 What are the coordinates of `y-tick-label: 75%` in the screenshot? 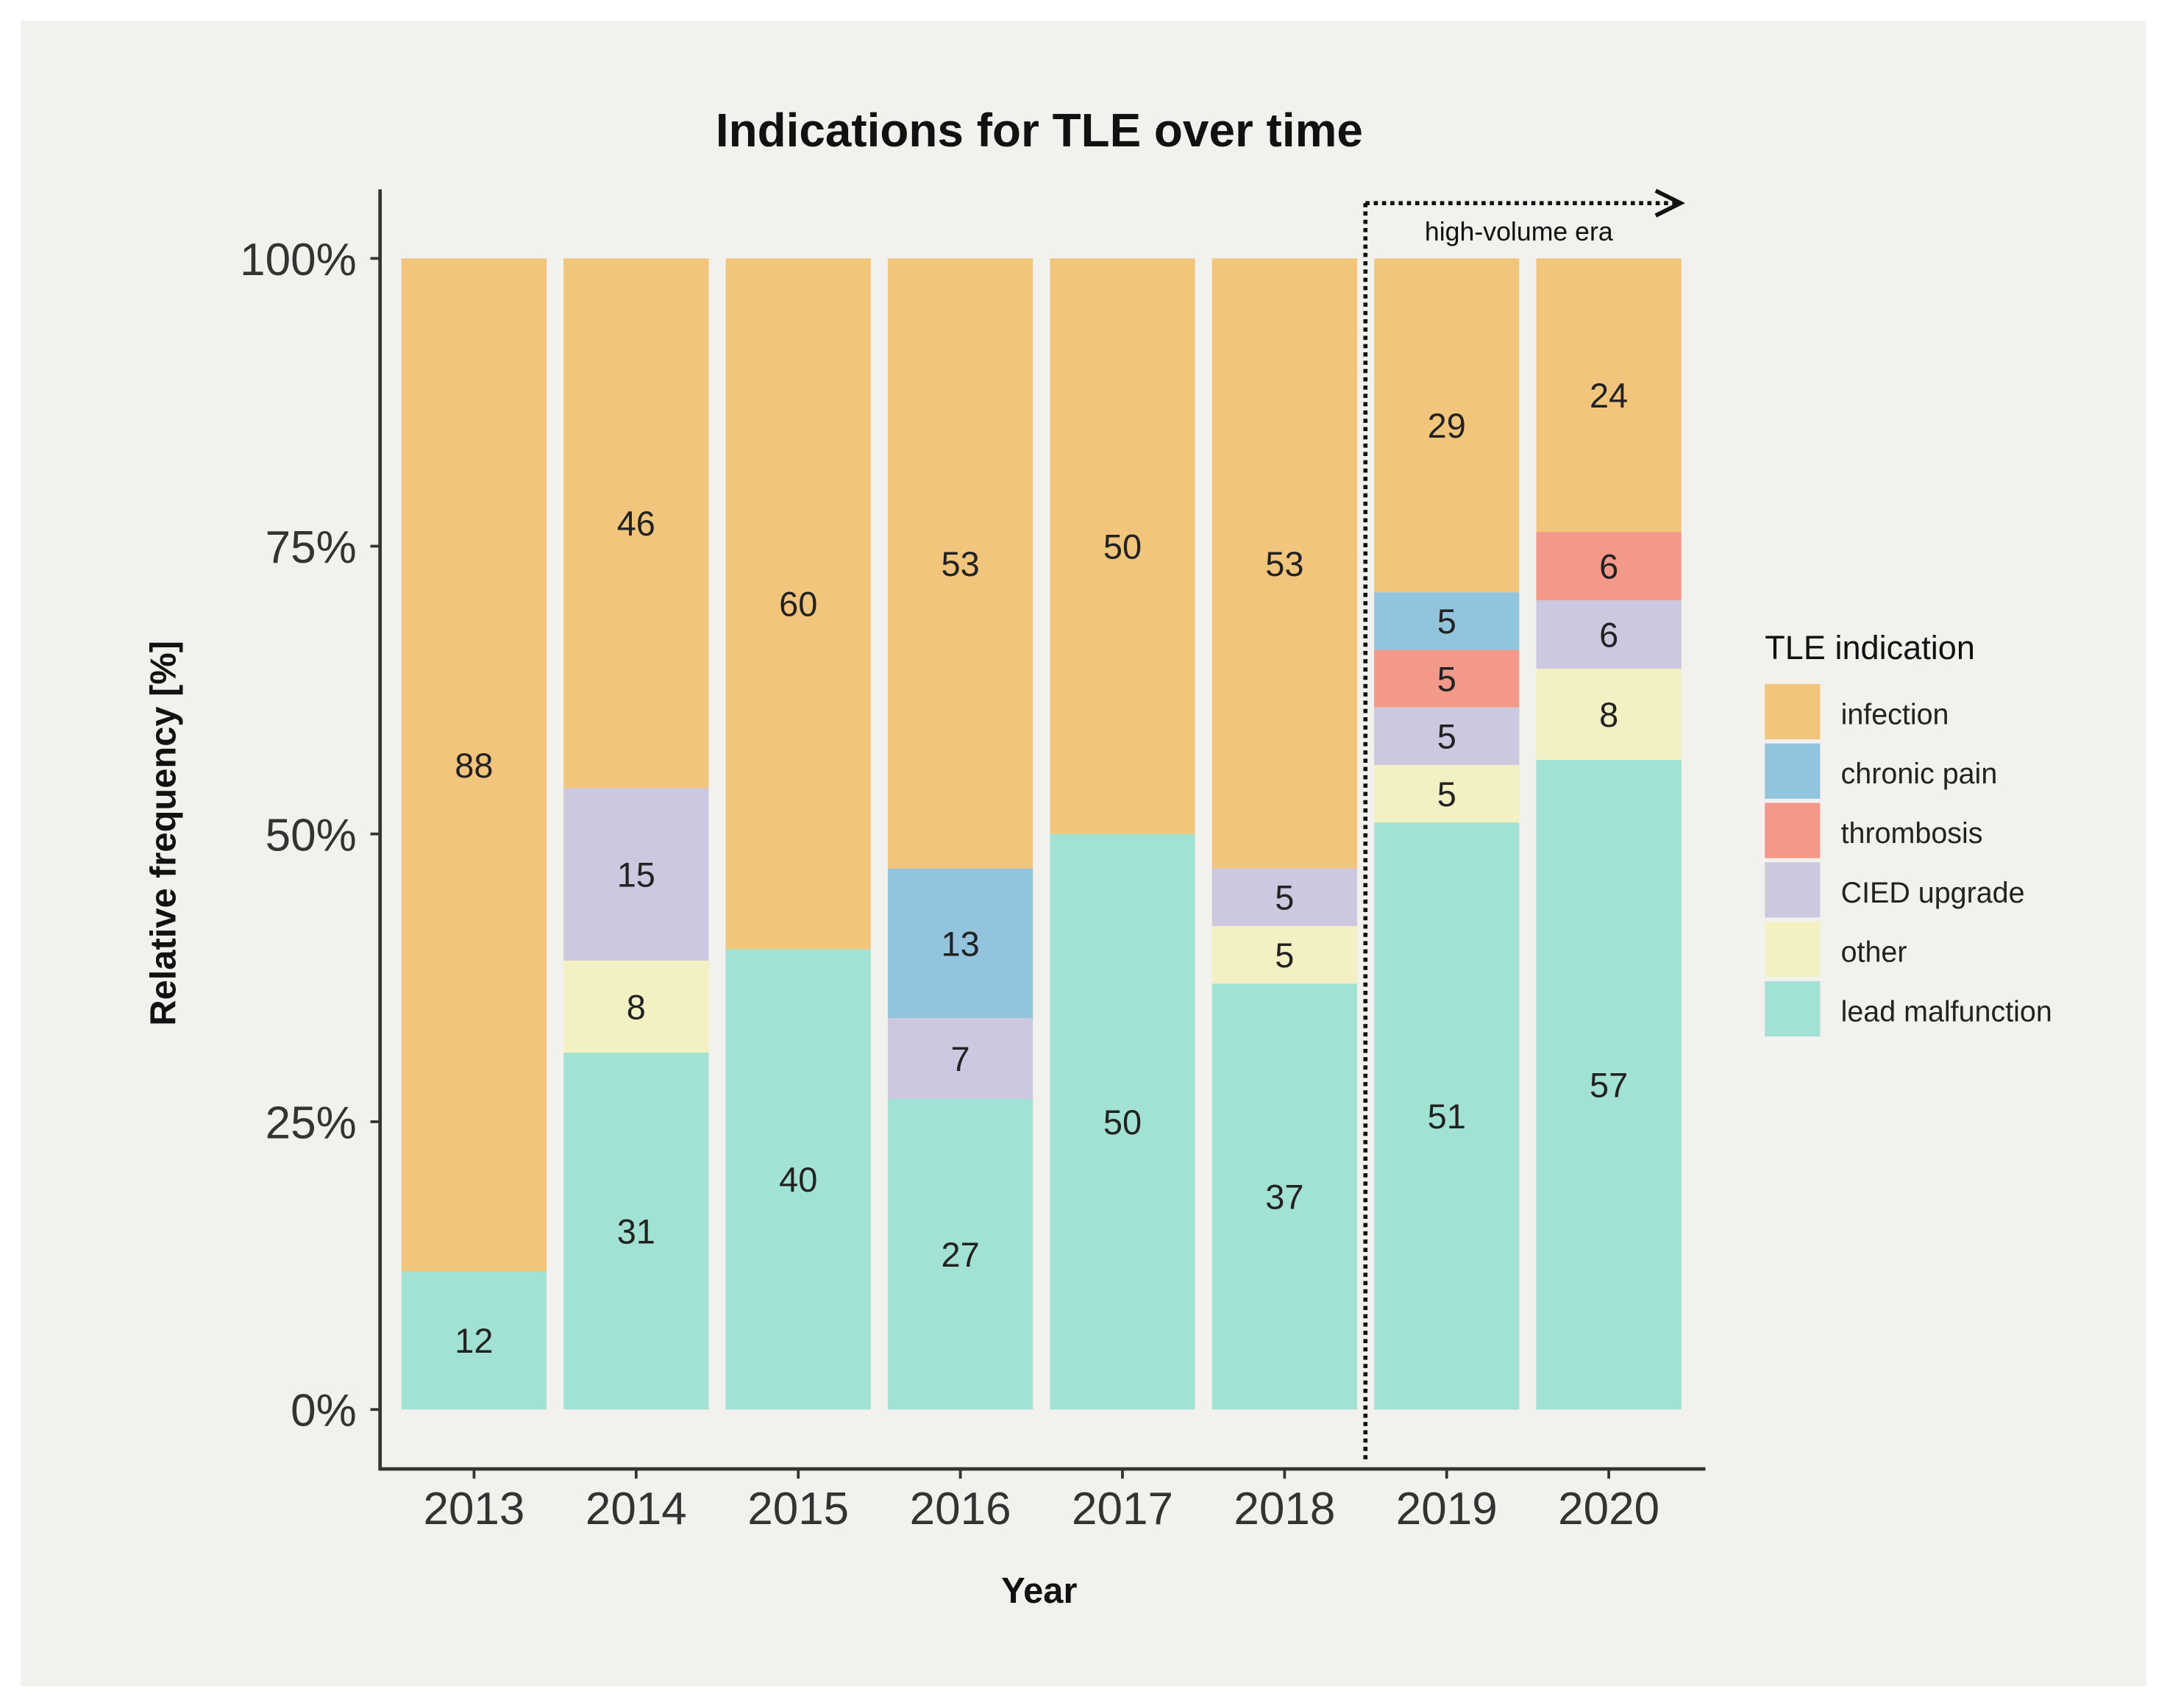 It's located at (311, 548).